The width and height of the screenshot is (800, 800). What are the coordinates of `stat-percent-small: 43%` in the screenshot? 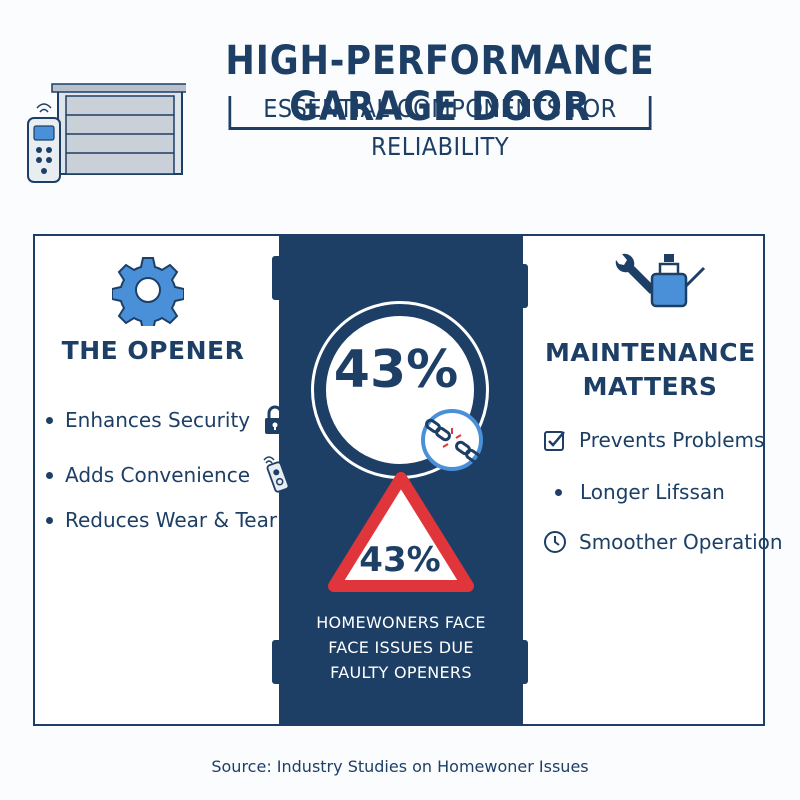 It's located at (400, 560).